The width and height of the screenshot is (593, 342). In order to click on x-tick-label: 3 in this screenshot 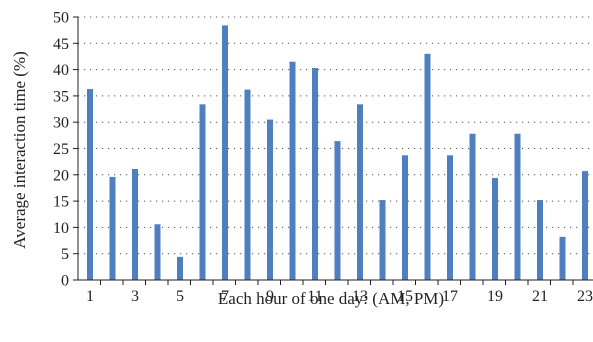, I will do `click(135, 296)`.